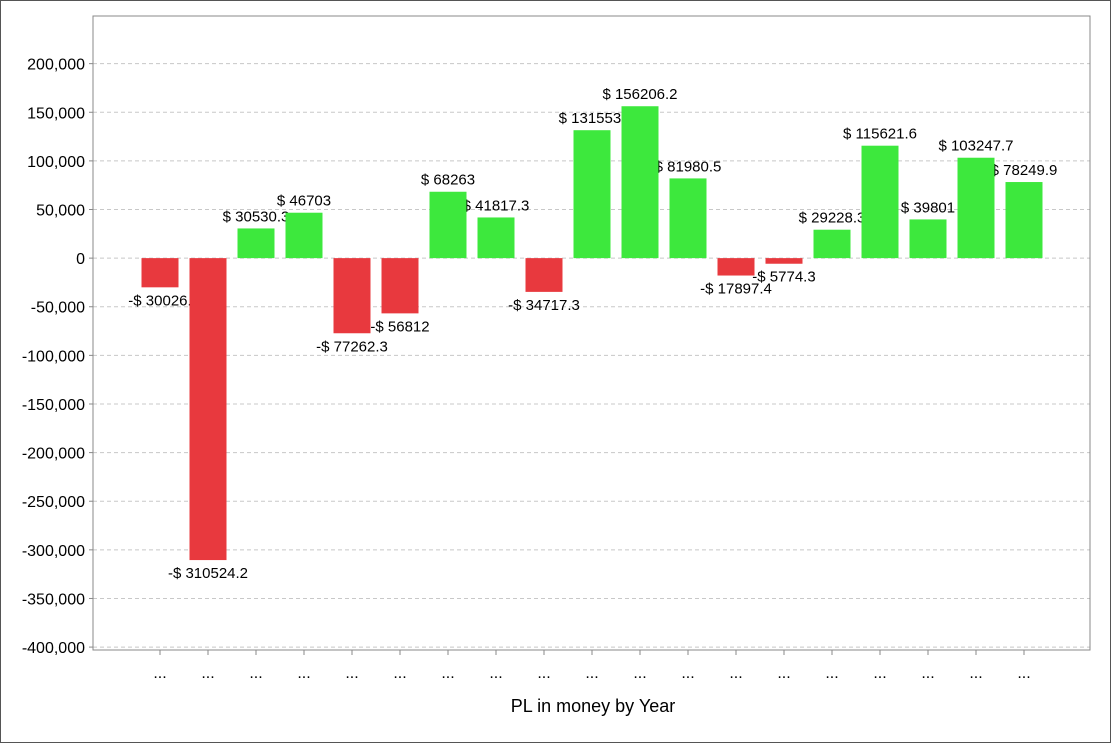 The width and height of the screenshot is (1111, 743). I want to click on data-label: $ 81980.5, so click(688, 166).